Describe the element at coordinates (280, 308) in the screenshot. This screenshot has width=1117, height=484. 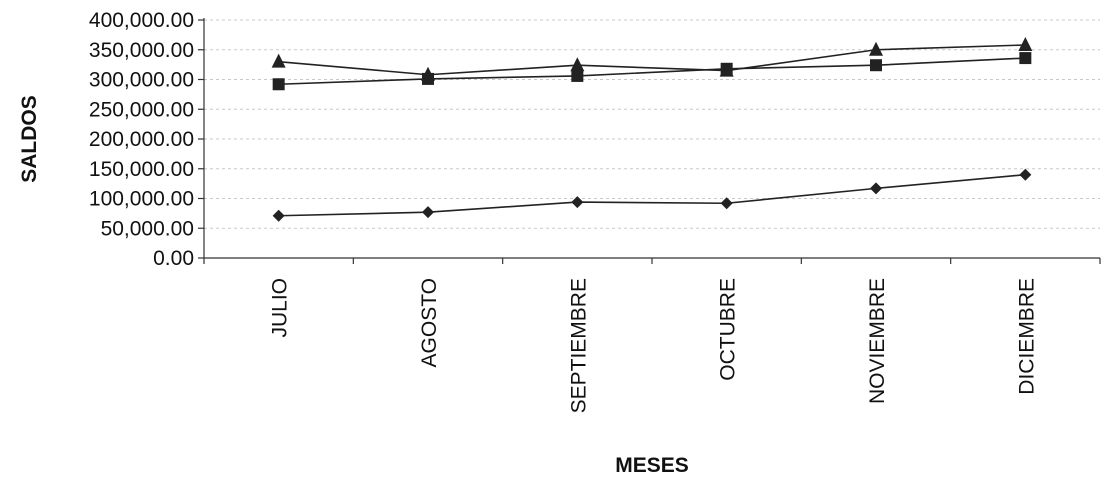
I see `x-tick-label: JULIO` at that location.